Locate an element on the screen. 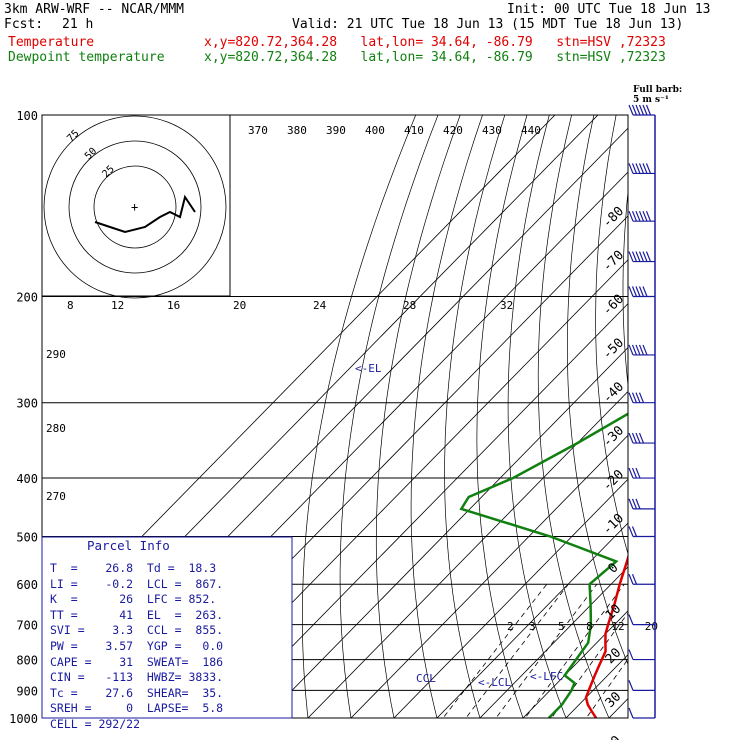 Image resolution: width=740 pixels, height=744 pixels. pressure-tick-label: 400 is located at coordinates (27, 479).